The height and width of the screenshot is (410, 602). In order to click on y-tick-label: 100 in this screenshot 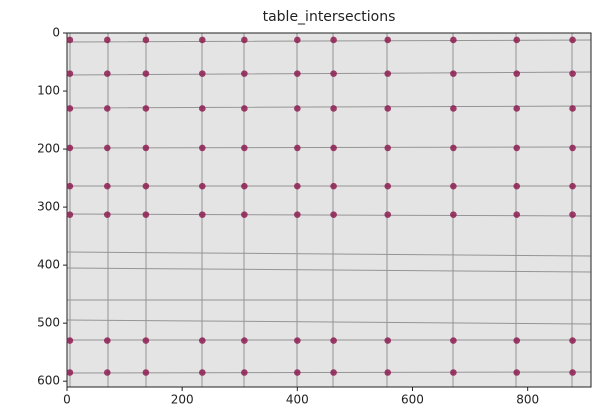, I will do `click(48, 91)`.